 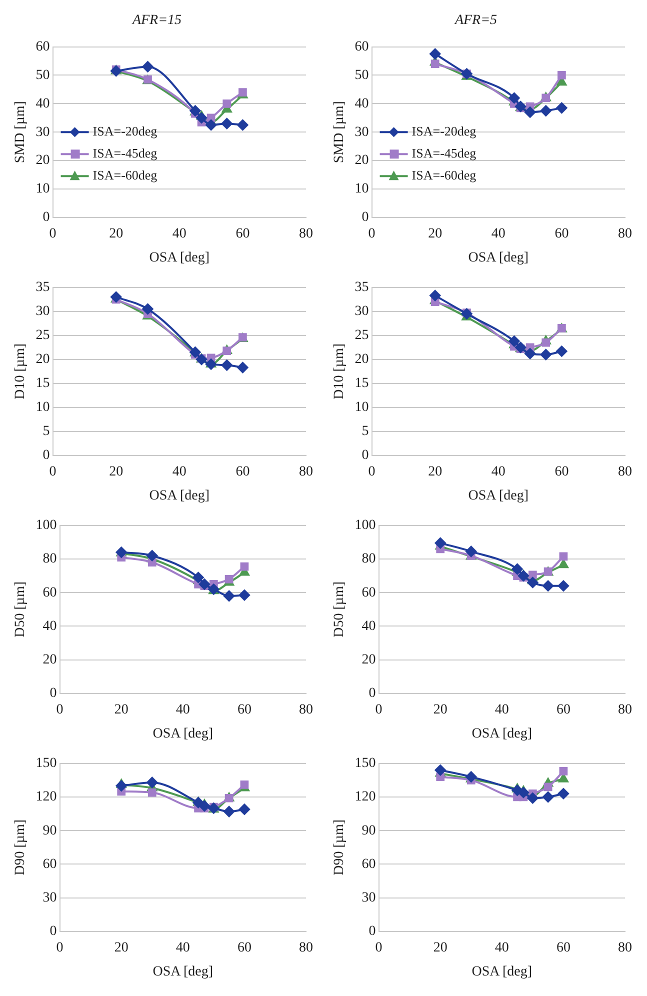 What do you see at coordinates (369, 830) in the screenshot?
I see `y-tick-label: 90` at bounding box center [369, 830].